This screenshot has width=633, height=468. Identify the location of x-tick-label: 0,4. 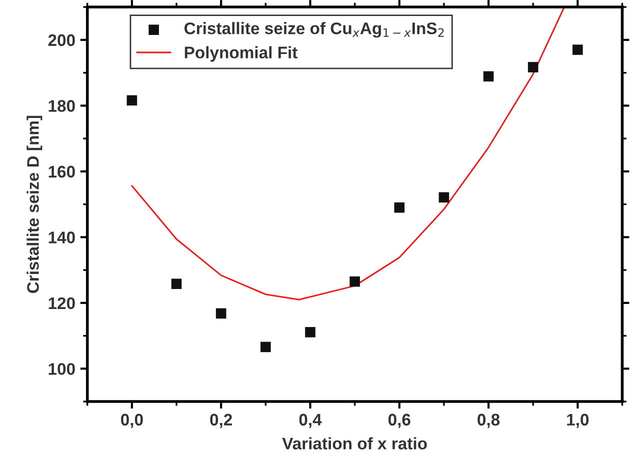
(310, 421).